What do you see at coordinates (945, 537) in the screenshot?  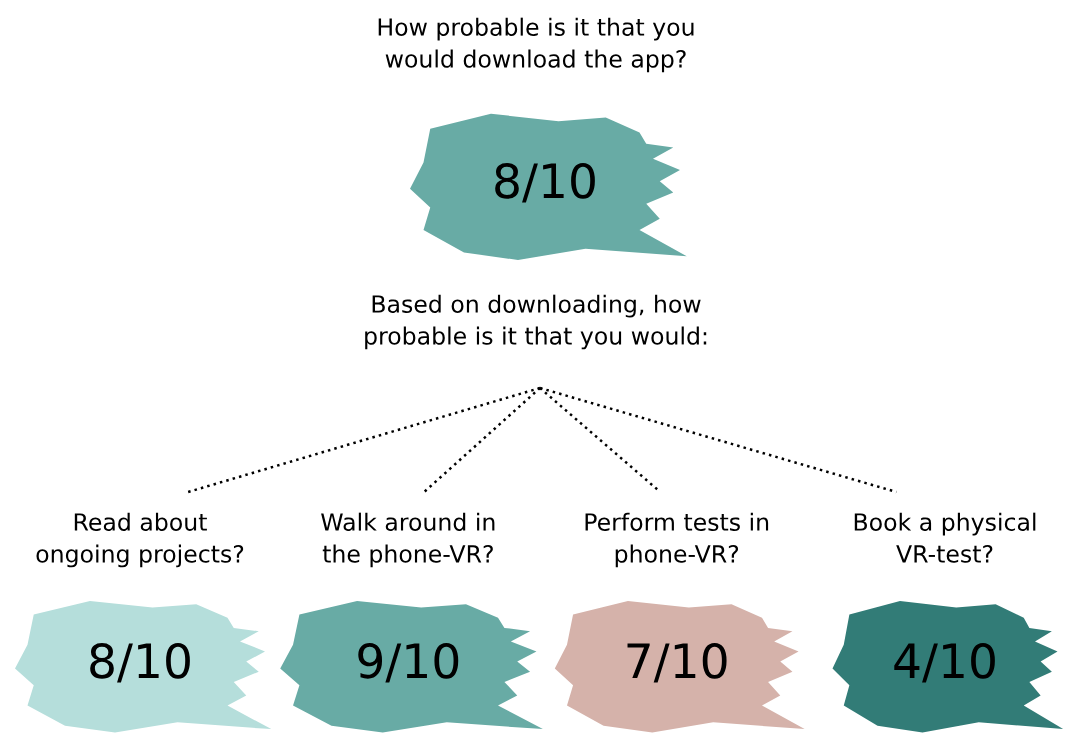 I see `category-label: Book a physical VR-test?` at bounding box center [945, 537].